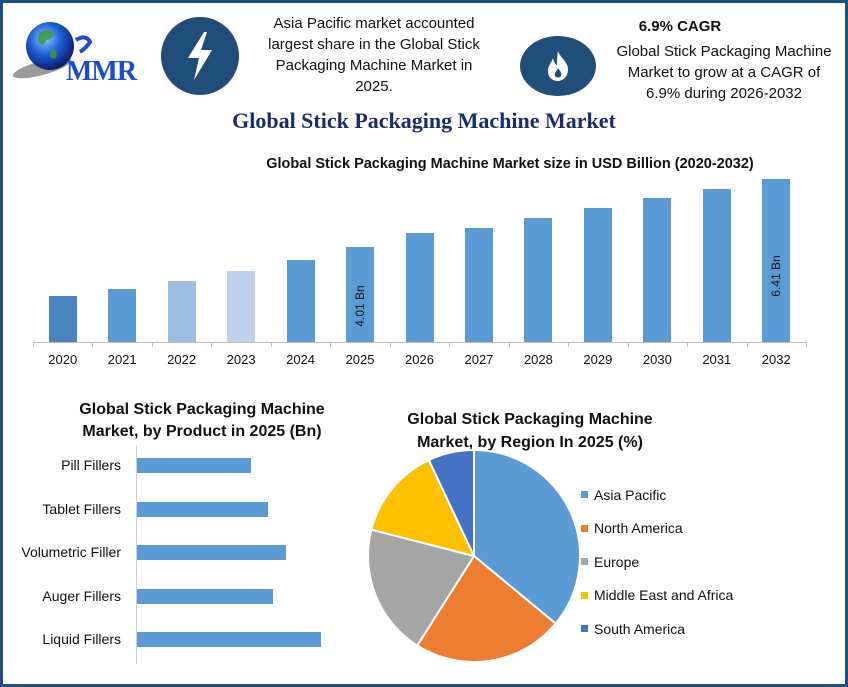 The height and width of the screenshot is (687, 848). Describe the element at coordinates (301, 359) in the screenshot. I see `x-tick-label: 2024` at that location.